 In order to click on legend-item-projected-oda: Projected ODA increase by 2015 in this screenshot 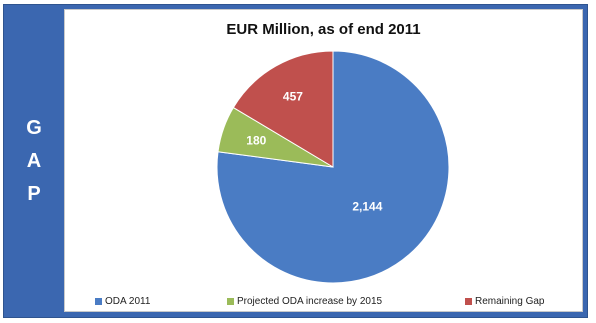, I will do `click(346, 301)`.